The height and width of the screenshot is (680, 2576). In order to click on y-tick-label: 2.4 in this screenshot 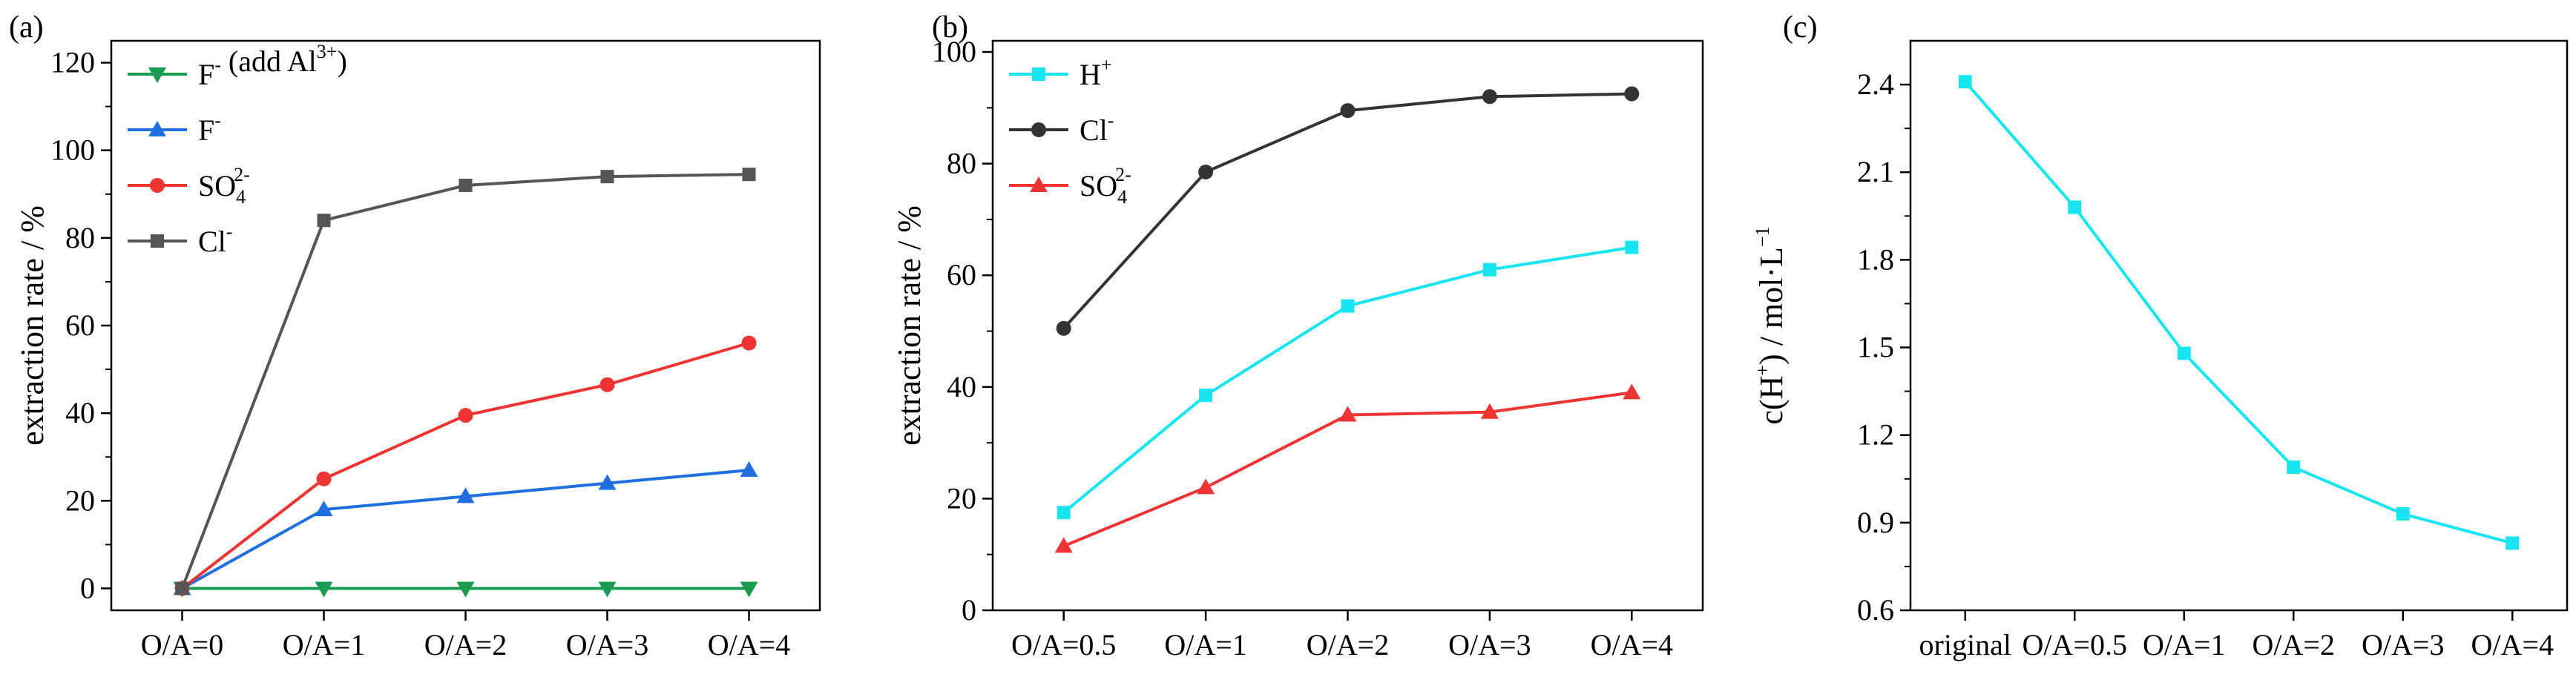, I will do `click(1875, 84)`.